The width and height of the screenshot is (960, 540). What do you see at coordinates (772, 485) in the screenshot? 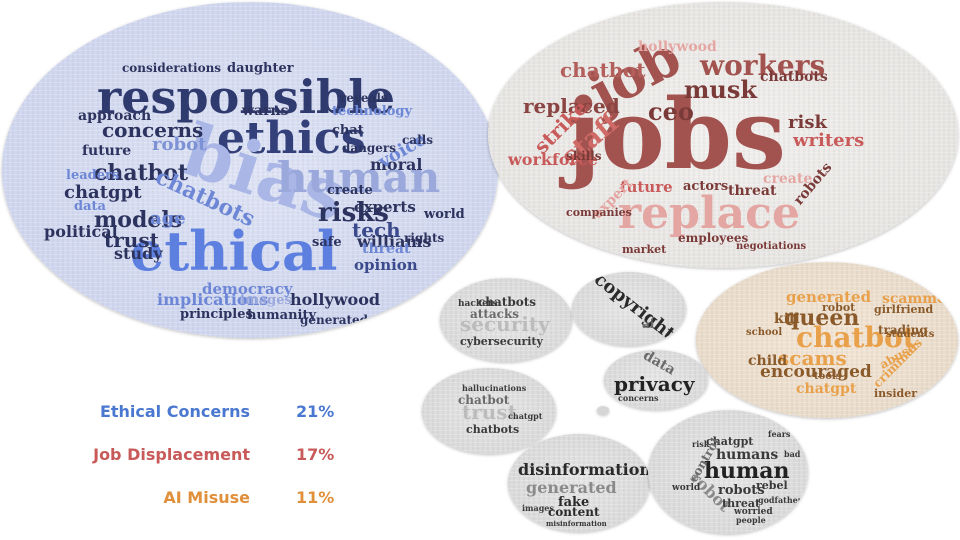
I see `cloud-word: rebel` at bounding box center [772, 485].